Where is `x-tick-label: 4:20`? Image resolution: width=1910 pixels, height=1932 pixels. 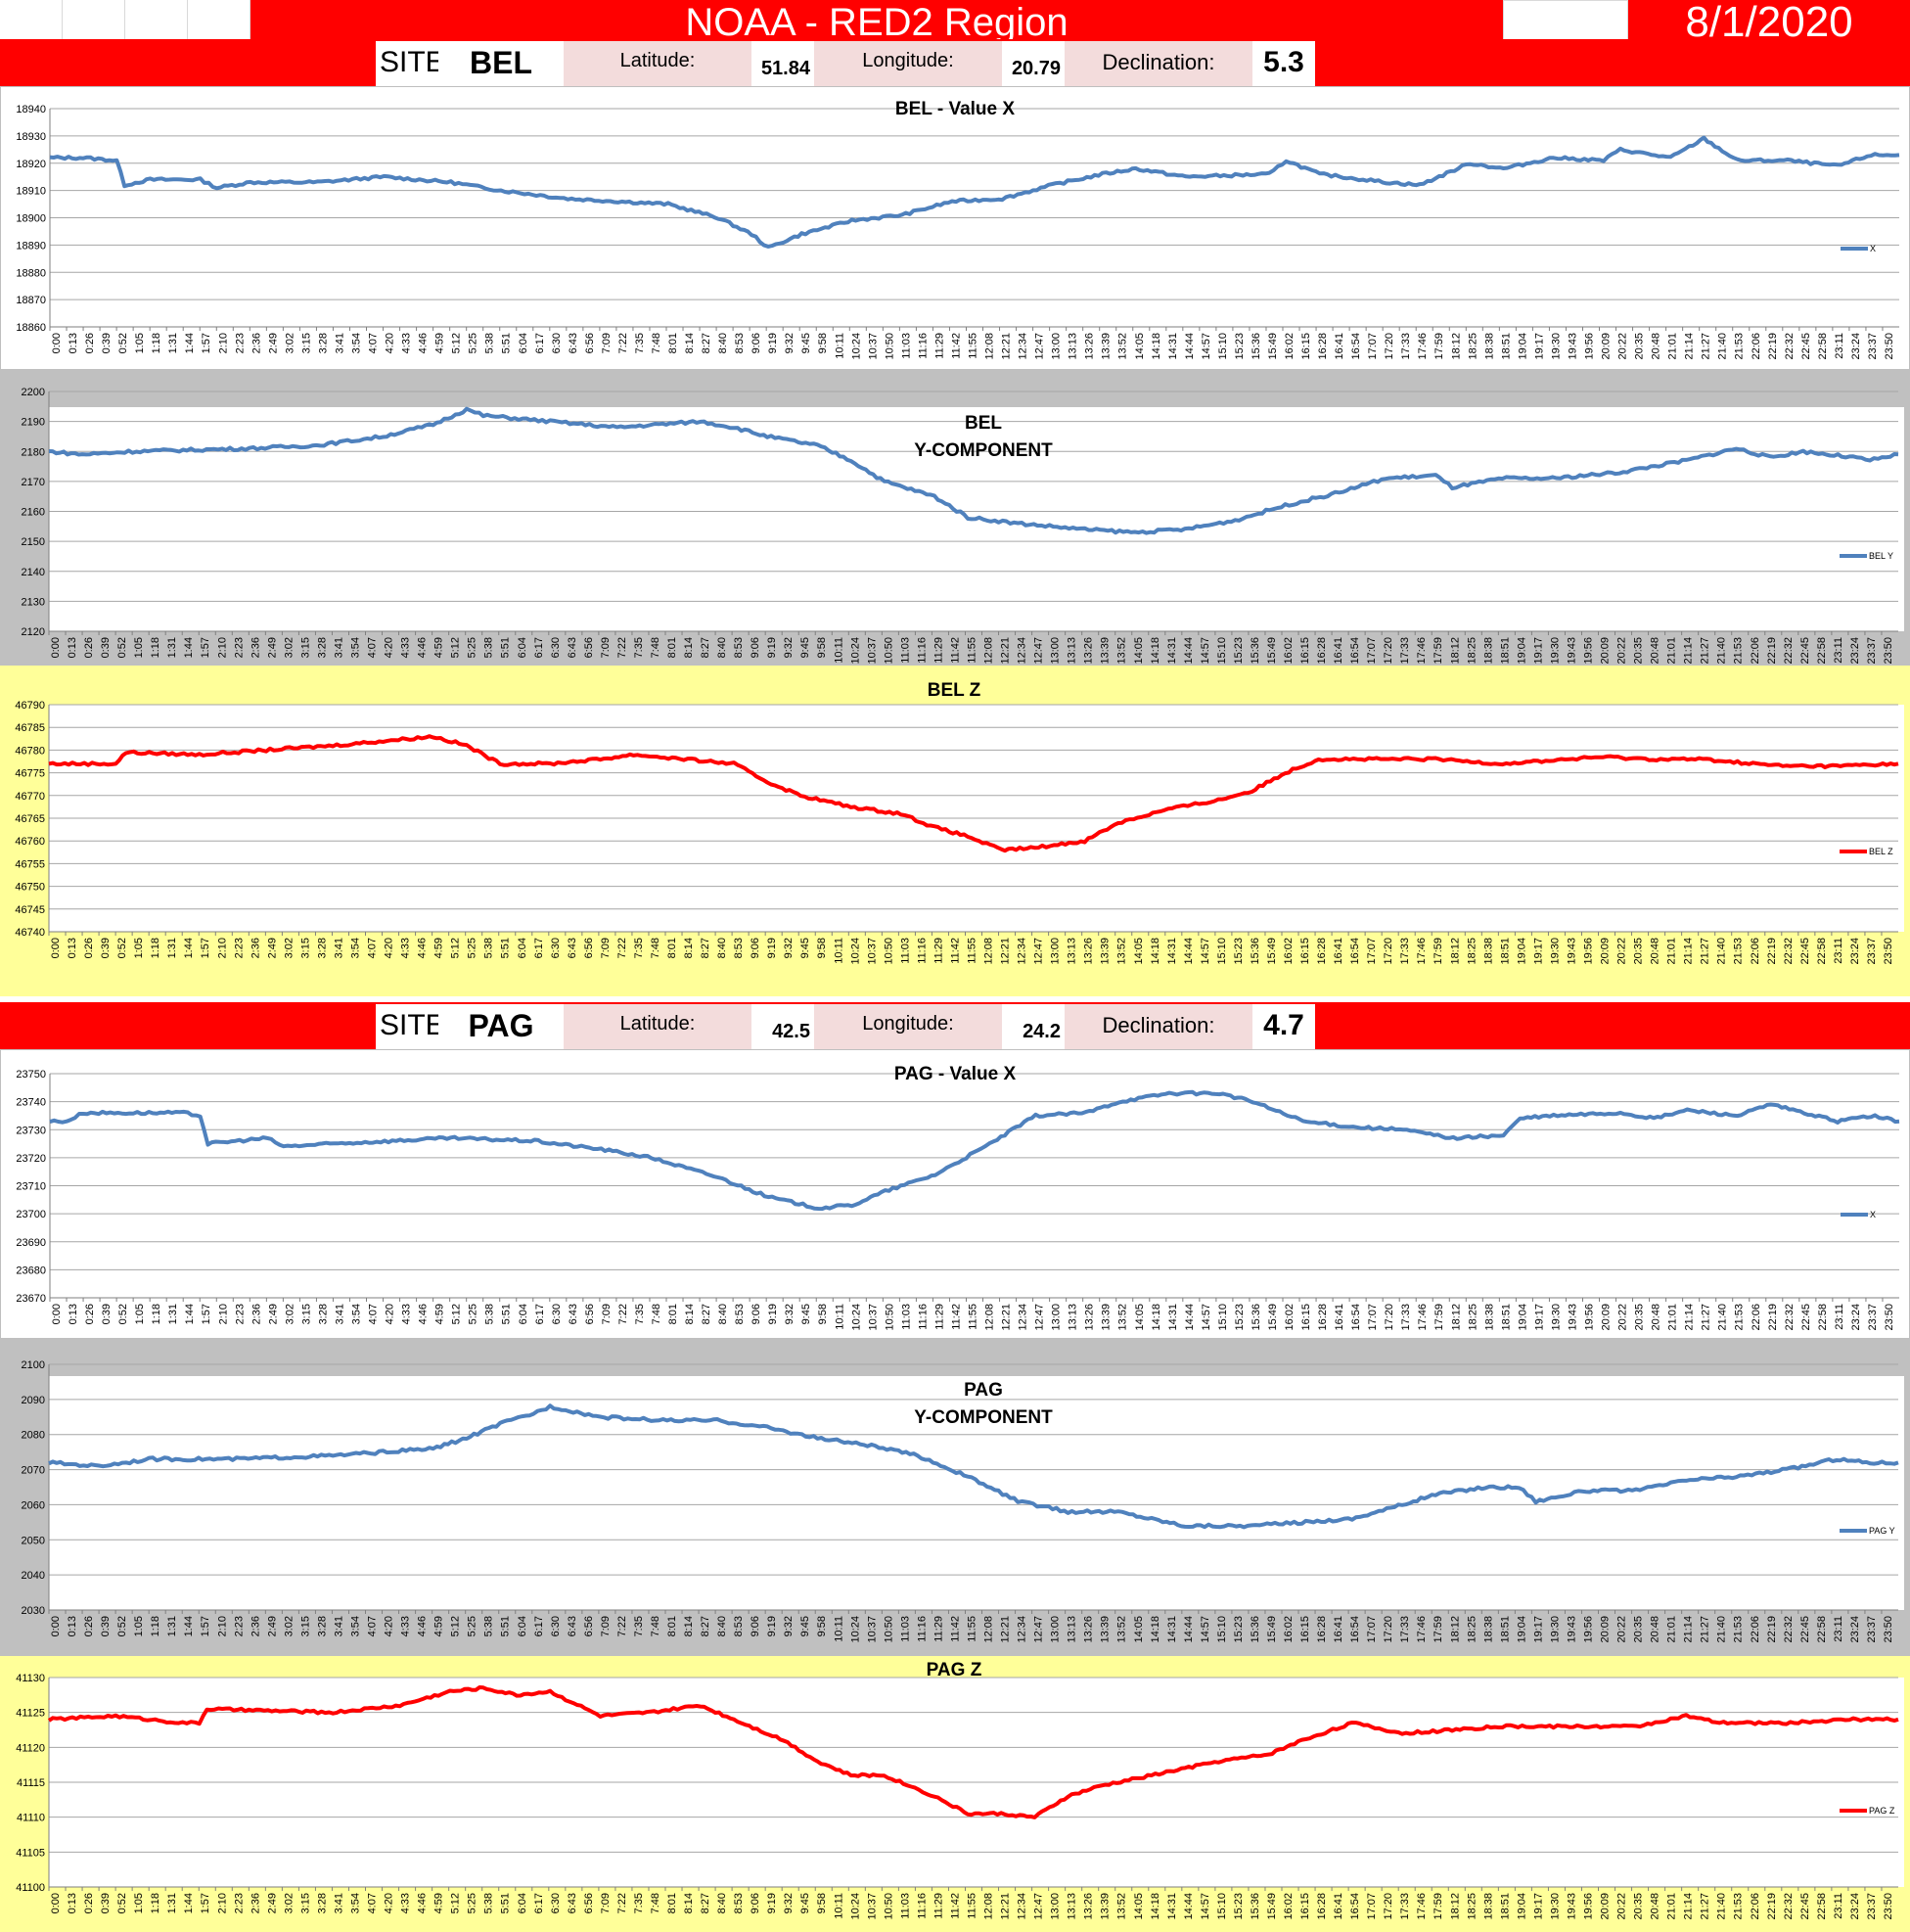 x-tick-label: 4:20 is located at coordinates (391, 343).